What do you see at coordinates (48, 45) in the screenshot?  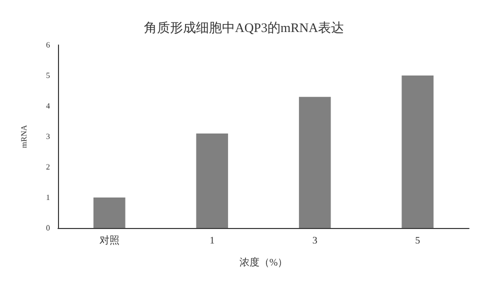 I see `y-tick-label: 6` at bounding box center [48, 45].